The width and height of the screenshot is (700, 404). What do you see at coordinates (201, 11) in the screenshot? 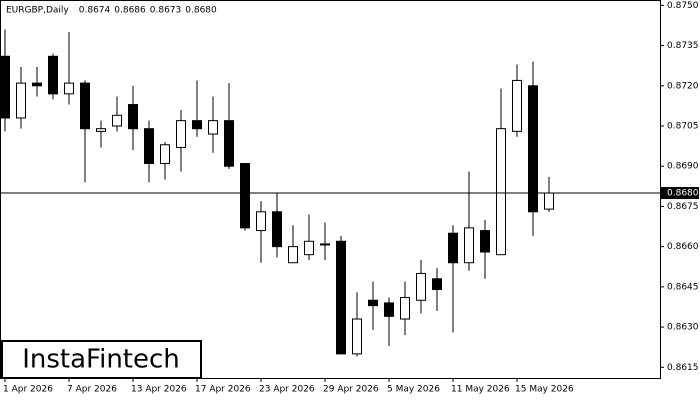
I see `ohlc-value: 0.8680` at bounding box center [201, 11].